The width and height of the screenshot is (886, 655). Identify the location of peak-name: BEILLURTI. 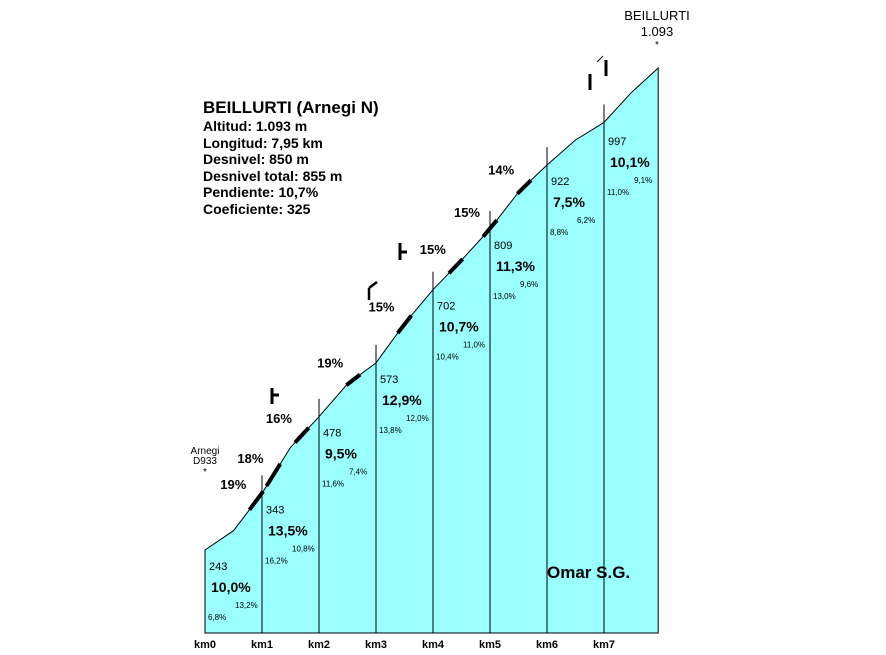
(657, 15).